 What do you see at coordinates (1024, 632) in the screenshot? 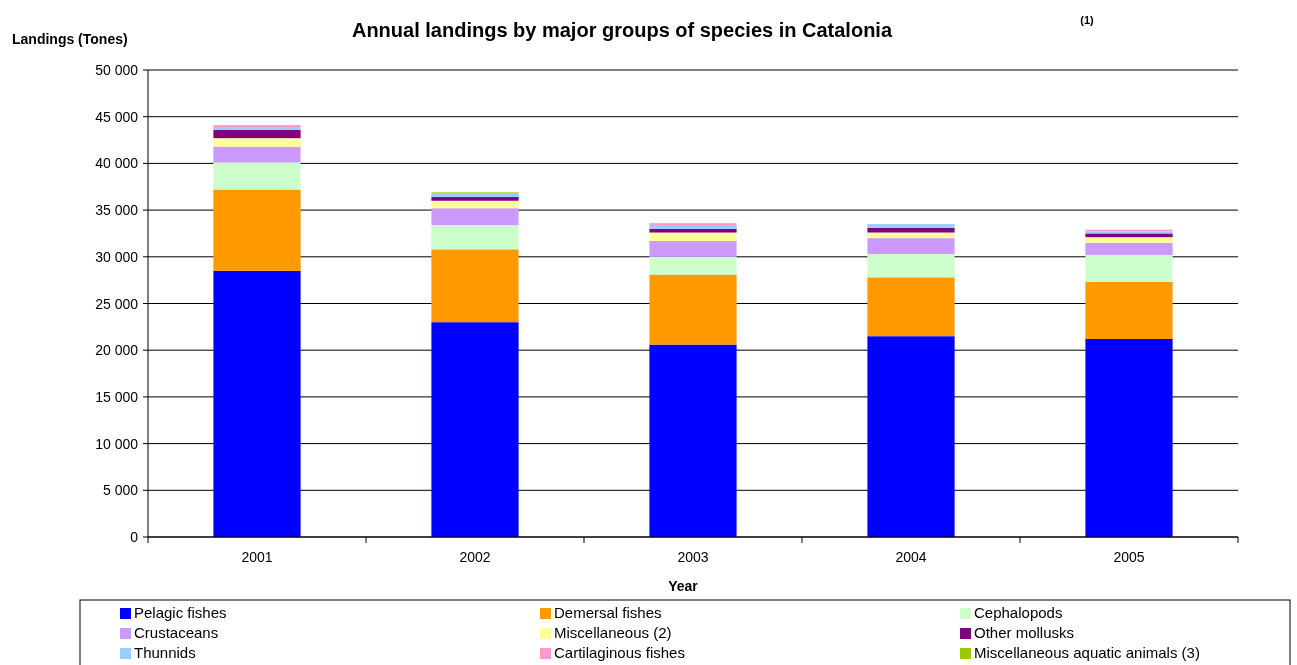
I see `legend-label: Other mollusks` at bounding box center [1024, 632].